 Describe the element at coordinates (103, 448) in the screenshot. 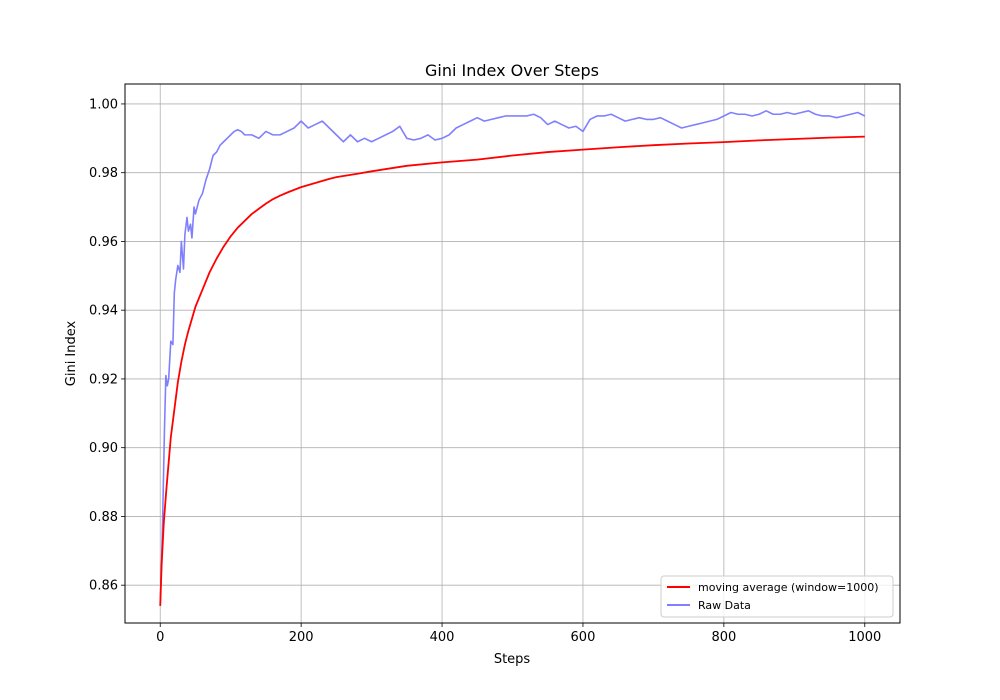

I see `y-tick-label: 0.90` at that location.